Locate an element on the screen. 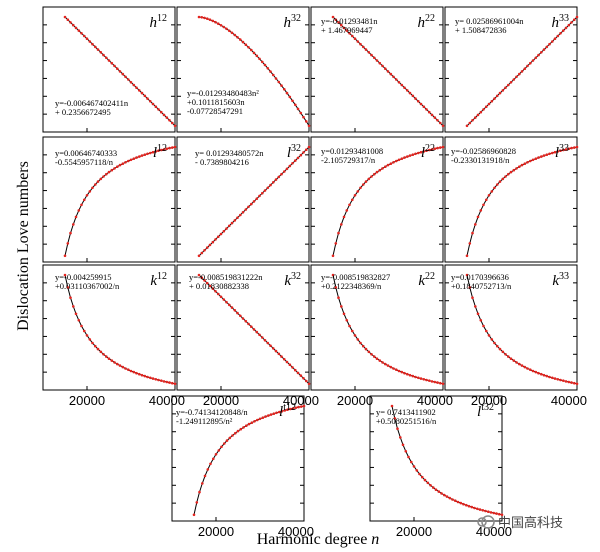 Image resolution: width=600 pixels, height=552 pixels. watermark-logo-ring-icon is located at coordinates (482, 522).